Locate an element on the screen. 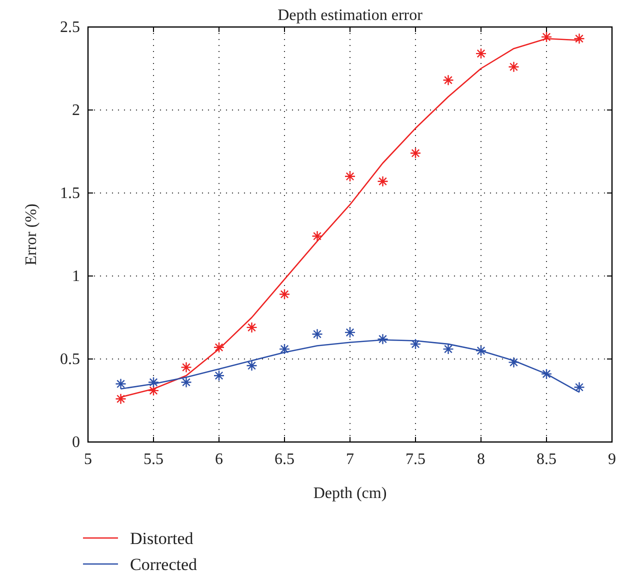 The width and height of the screenshot is (638, 581). y-tick-label: 1 is located at coordinates (76, 276).